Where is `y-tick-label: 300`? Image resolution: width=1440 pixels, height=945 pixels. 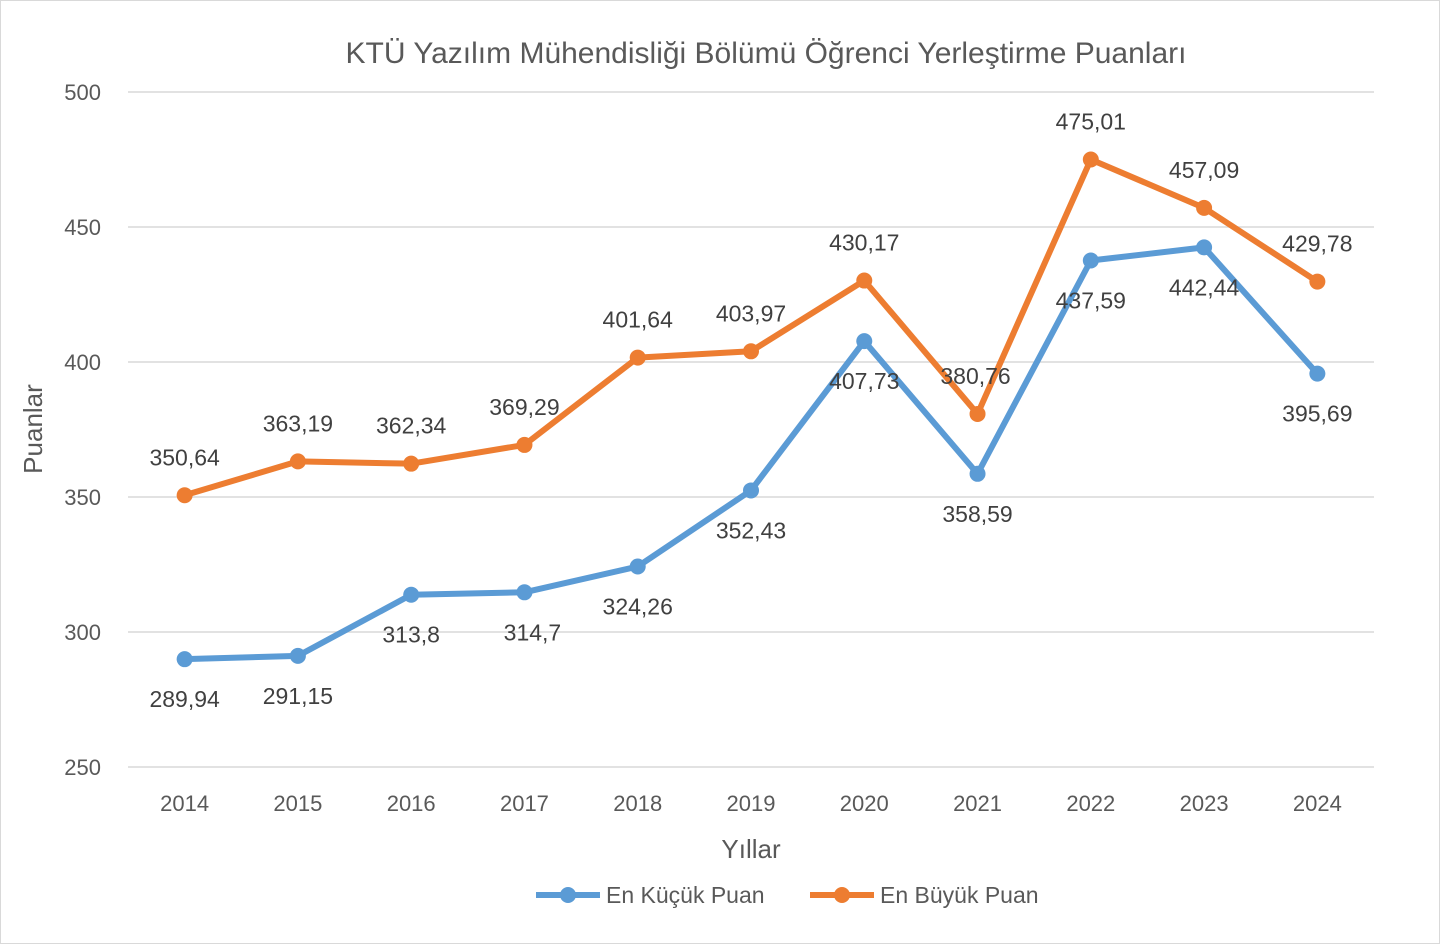
y-tick-label: 300 is located at coordinates (82, 632).